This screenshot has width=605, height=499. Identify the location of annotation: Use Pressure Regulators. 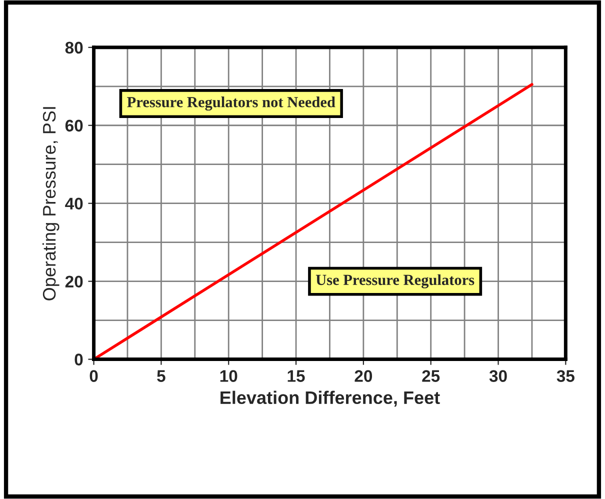
(395, 281).